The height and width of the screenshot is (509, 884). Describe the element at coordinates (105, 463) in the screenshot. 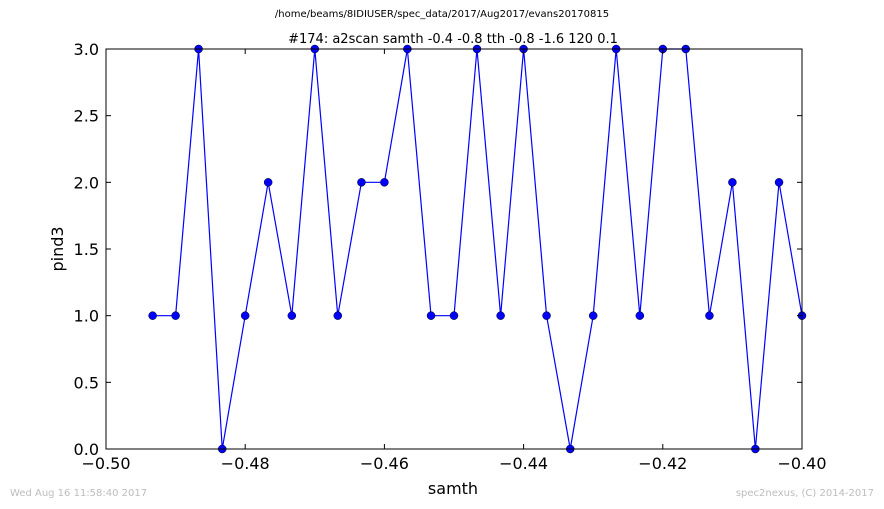

I see `x-tick-label: −0.50` at that location.